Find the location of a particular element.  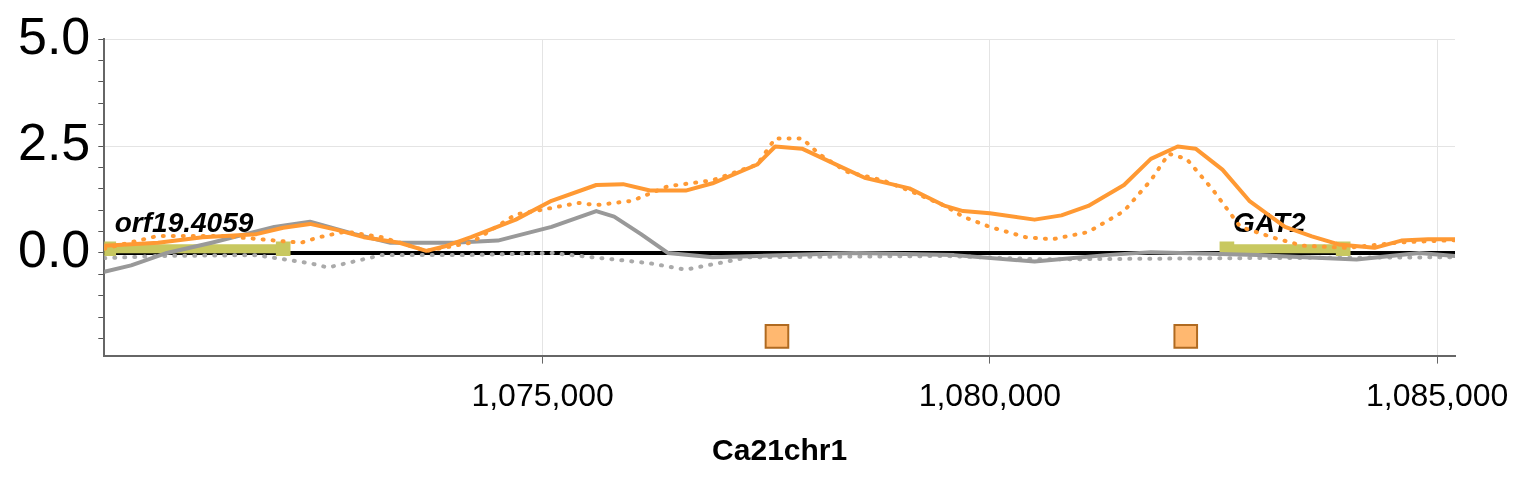

x-tick-label: 1,075,000 is located at coordinates (542, 394).